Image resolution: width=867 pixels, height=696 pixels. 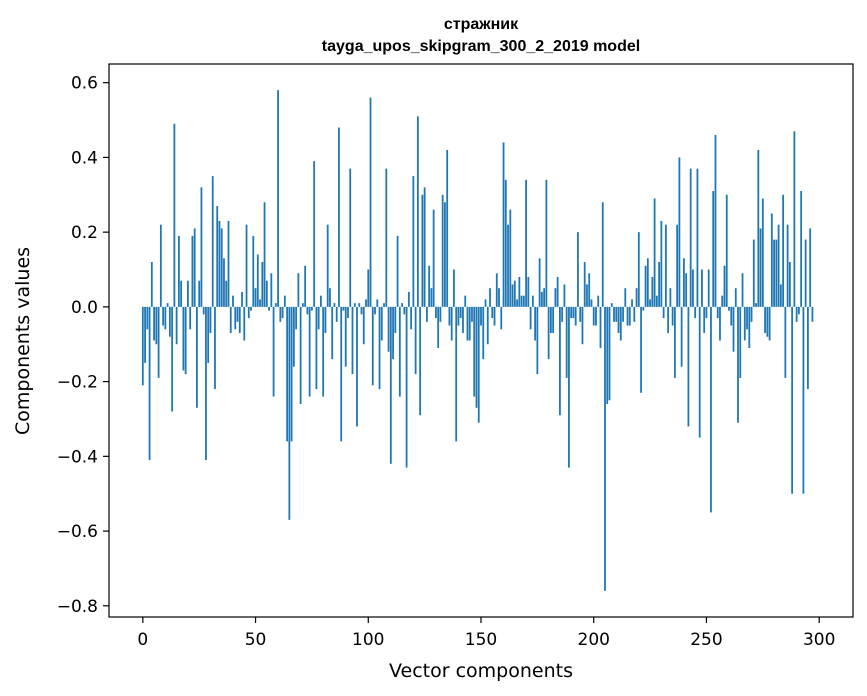 I want to click on y-axis-label: Components values, so click(x=23, y=341).